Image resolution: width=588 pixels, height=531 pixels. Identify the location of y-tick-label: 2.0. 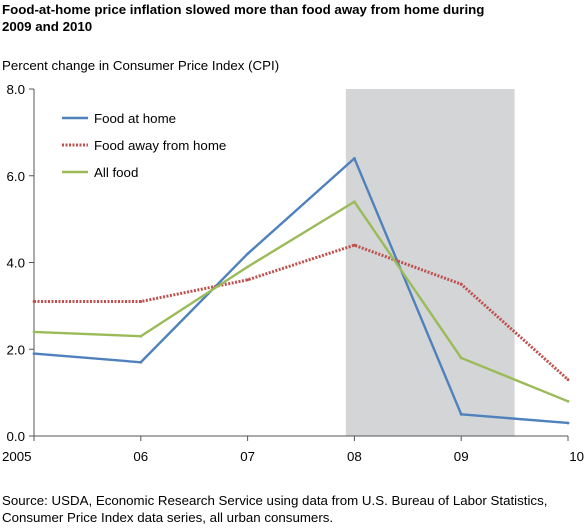
(16, 349).